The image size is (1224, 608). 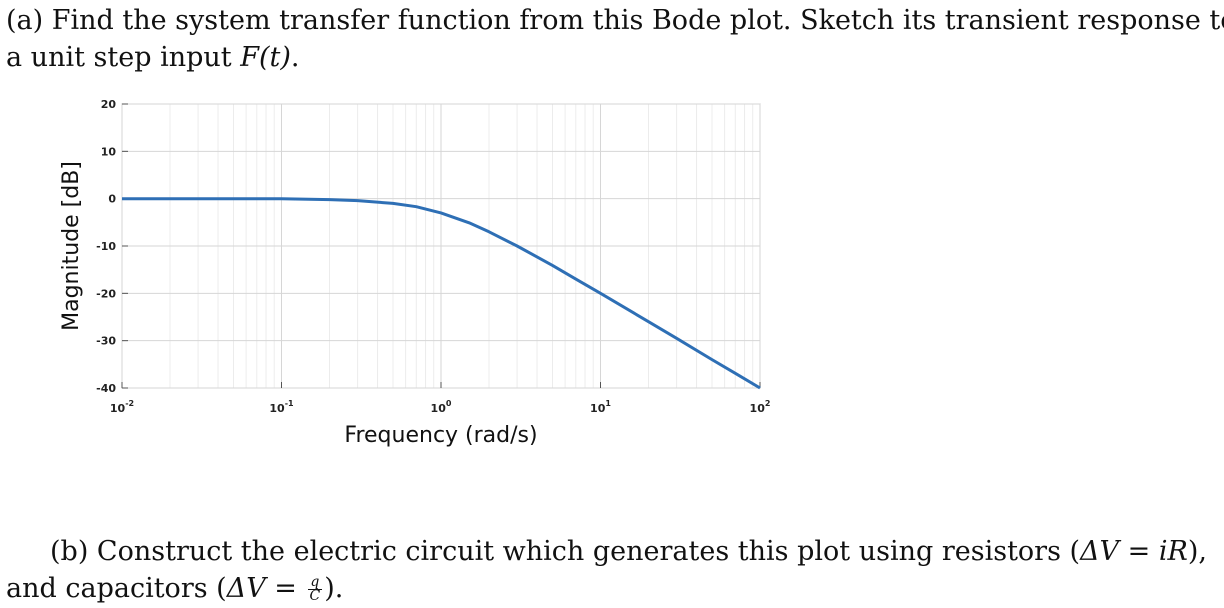 I want to click on fraction-denominator: C, so click(x=315, y=596).